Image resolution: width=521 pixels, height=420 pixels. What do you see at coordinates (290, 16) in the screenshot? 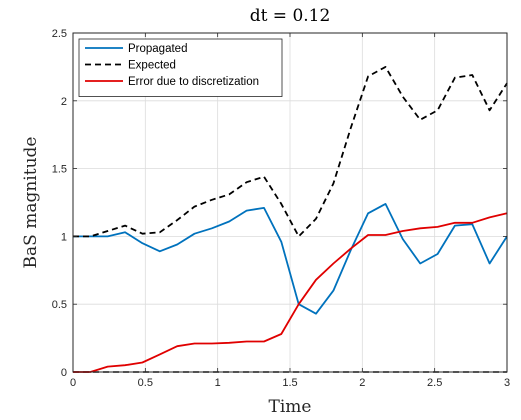
I see `chart-title: dt = 0.12` at bounding box center [290, 16].